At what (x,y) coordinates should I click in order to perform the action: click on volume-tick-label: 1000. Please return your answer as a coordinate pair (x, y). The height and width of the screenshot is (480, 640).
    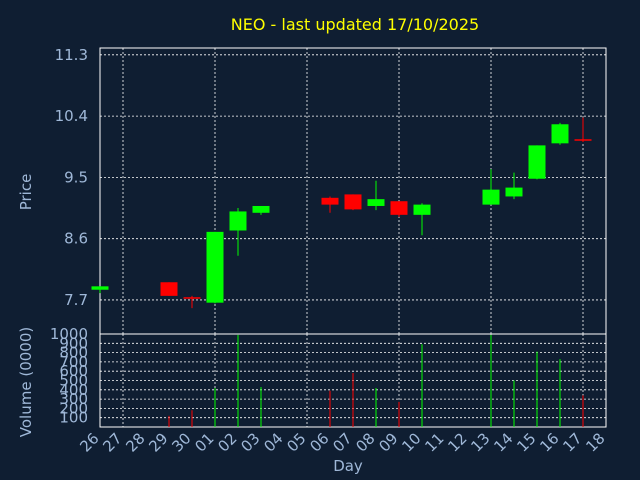
    Looking at the image, I should click on (69, 334).